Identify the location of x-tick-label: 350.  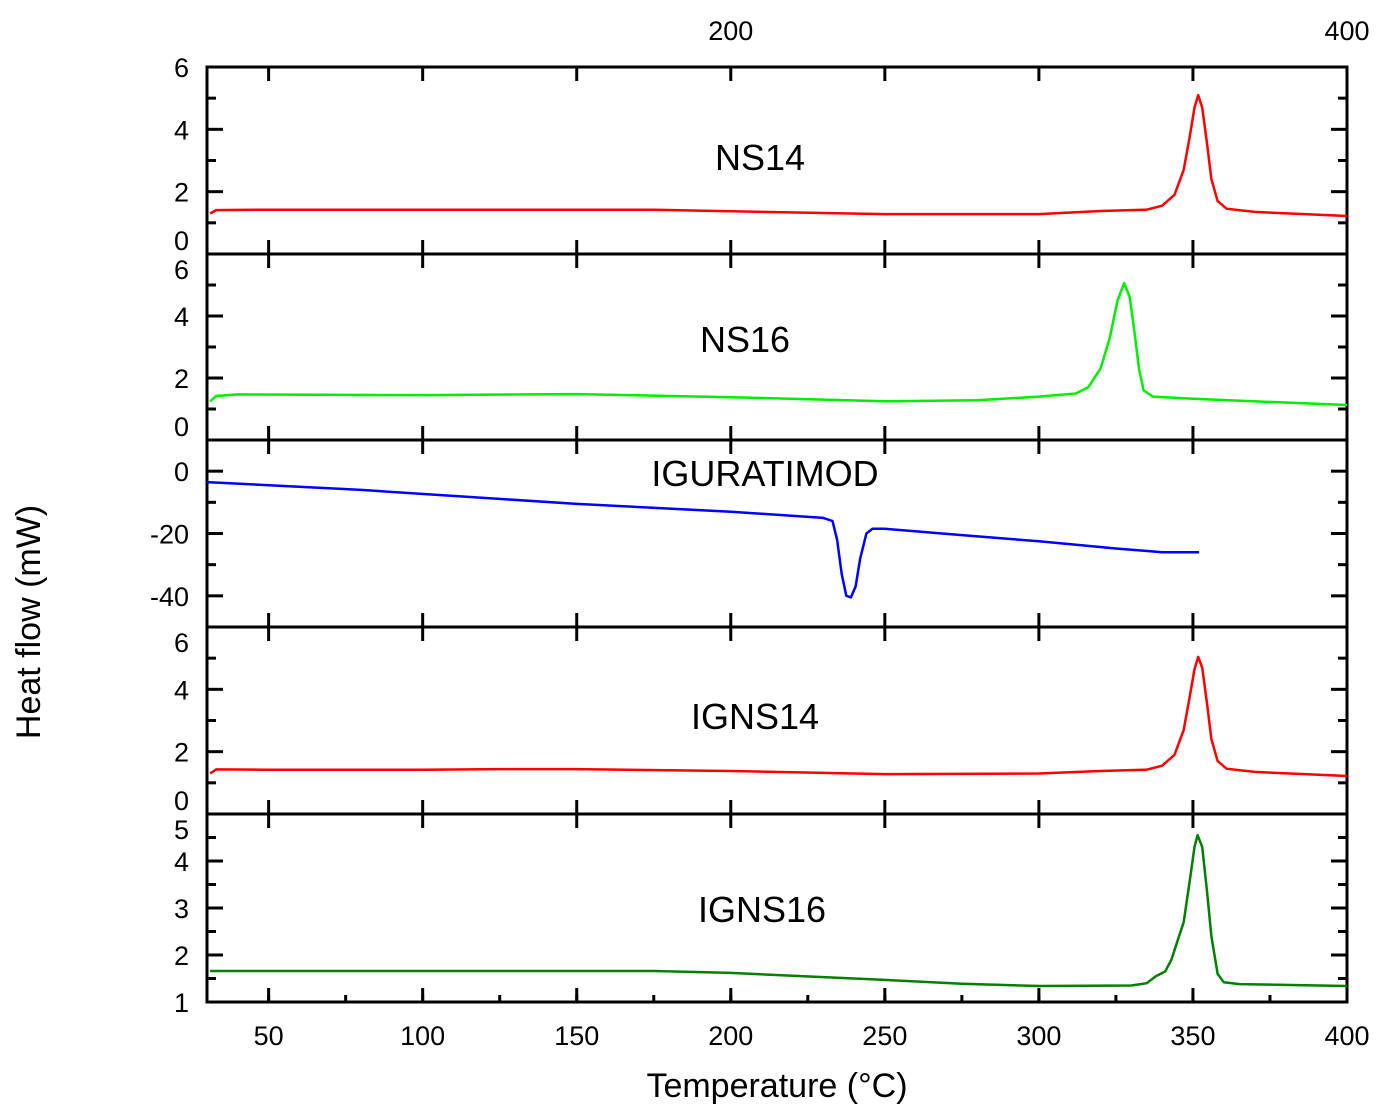
(1192, 1036).